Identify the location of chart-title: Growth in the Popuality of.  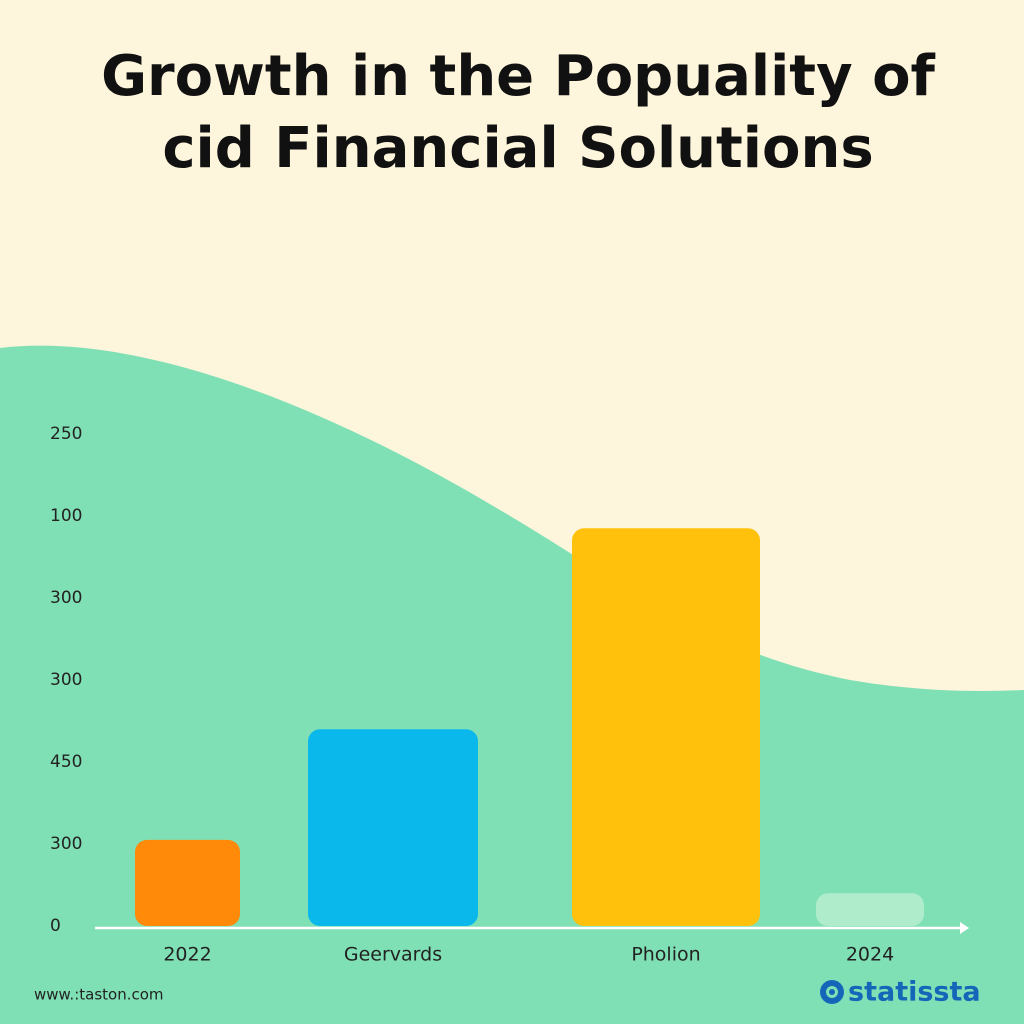
(518, 76).